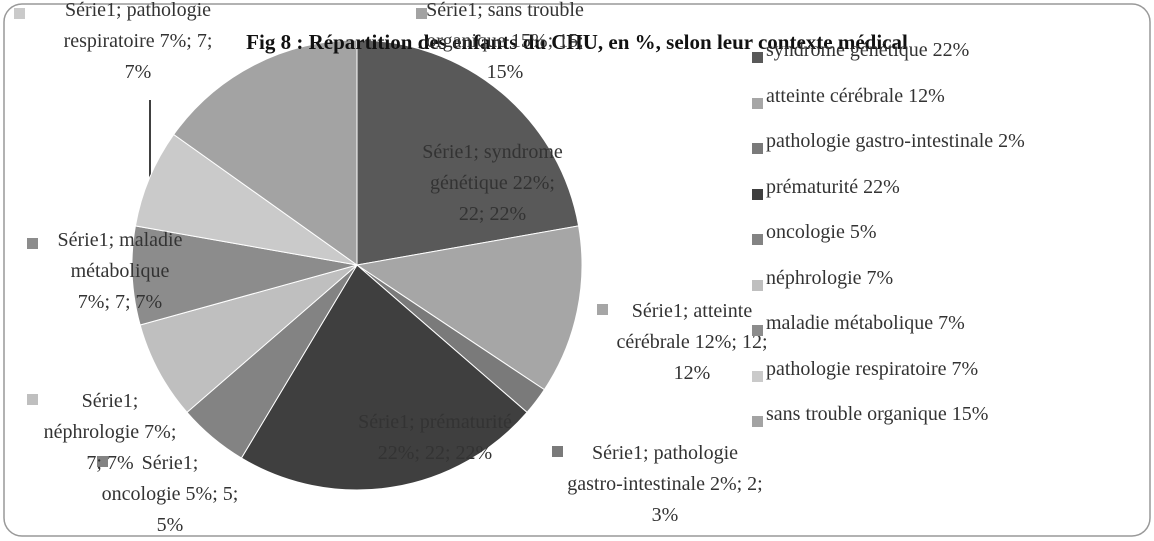 Image resolution: width=1154 pixels, height=541 pixels. I want to click on legend-label: sans trouble organique 15%, so click(877, 414).